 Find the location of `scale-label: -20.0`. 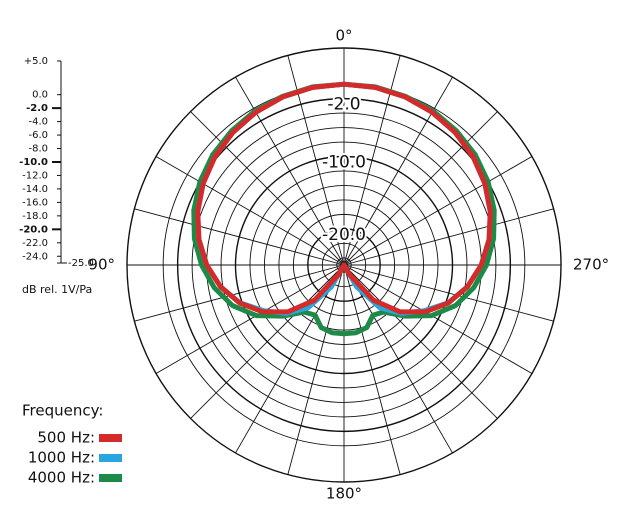

scale-label: -20.0 is located at coordinates (33, 229).